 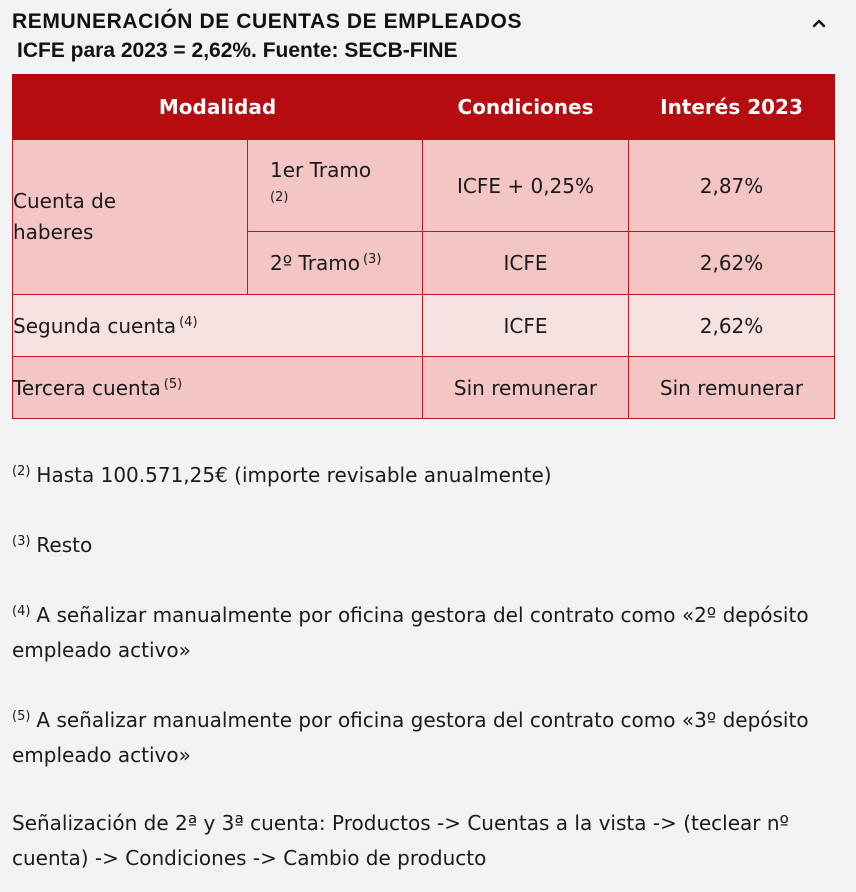 I want to click on header-condiciones: Condiciones, so click(x=526, y=107).